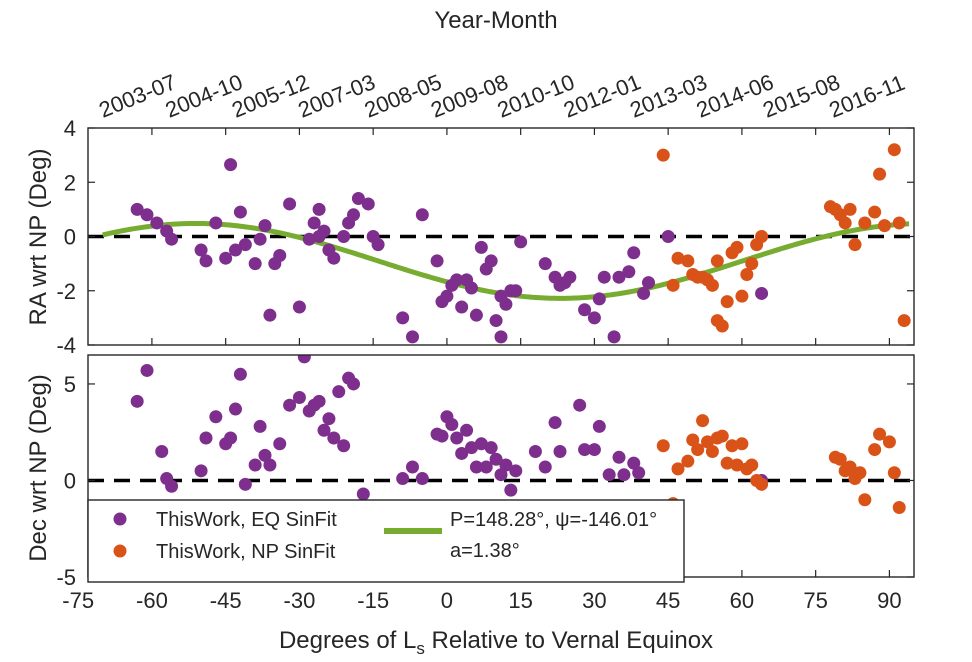  I want to click on y-tick-label: -2, so click(66, 291).